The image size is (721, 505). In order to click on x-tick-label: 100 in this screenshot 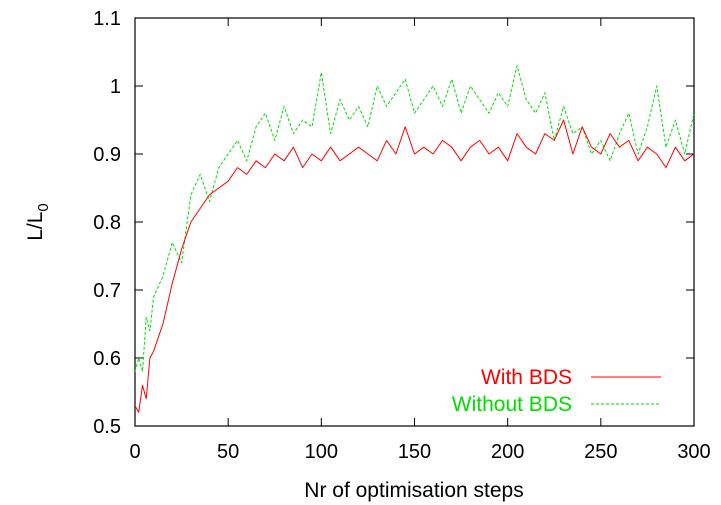, I will do `click(321, 452)`.